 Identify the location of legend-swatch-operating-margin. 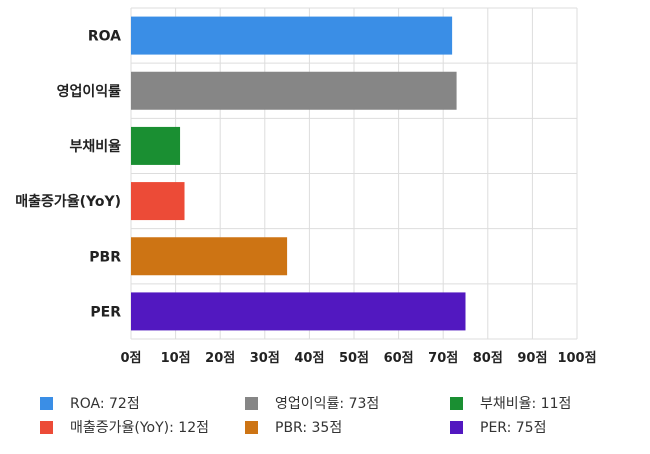
(251, 403).